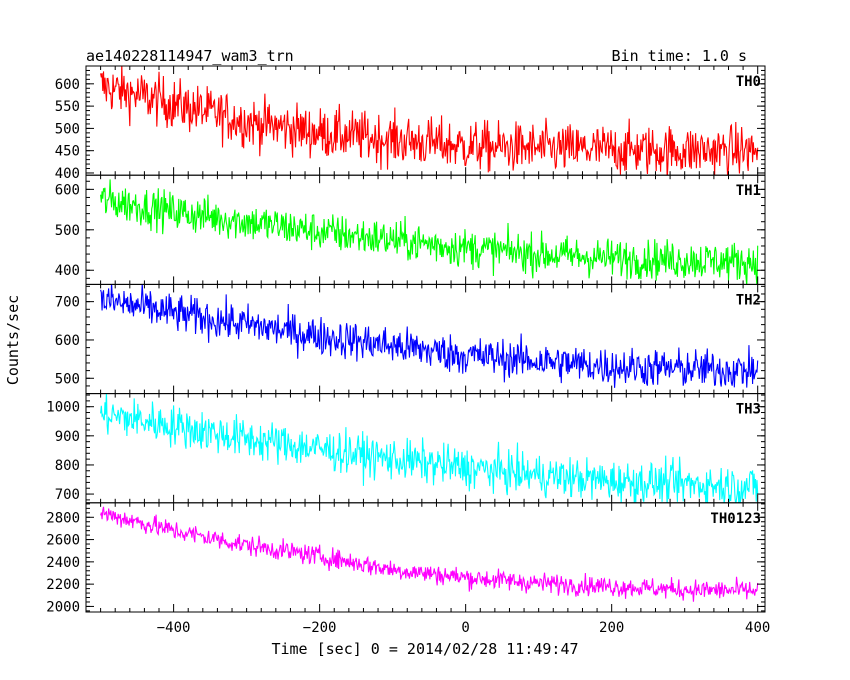 This screenshot has width=850, height=680. I want to click on panel-th0123: 2000 2200 2400 2600 2800 TH0123, so click(406, 558).